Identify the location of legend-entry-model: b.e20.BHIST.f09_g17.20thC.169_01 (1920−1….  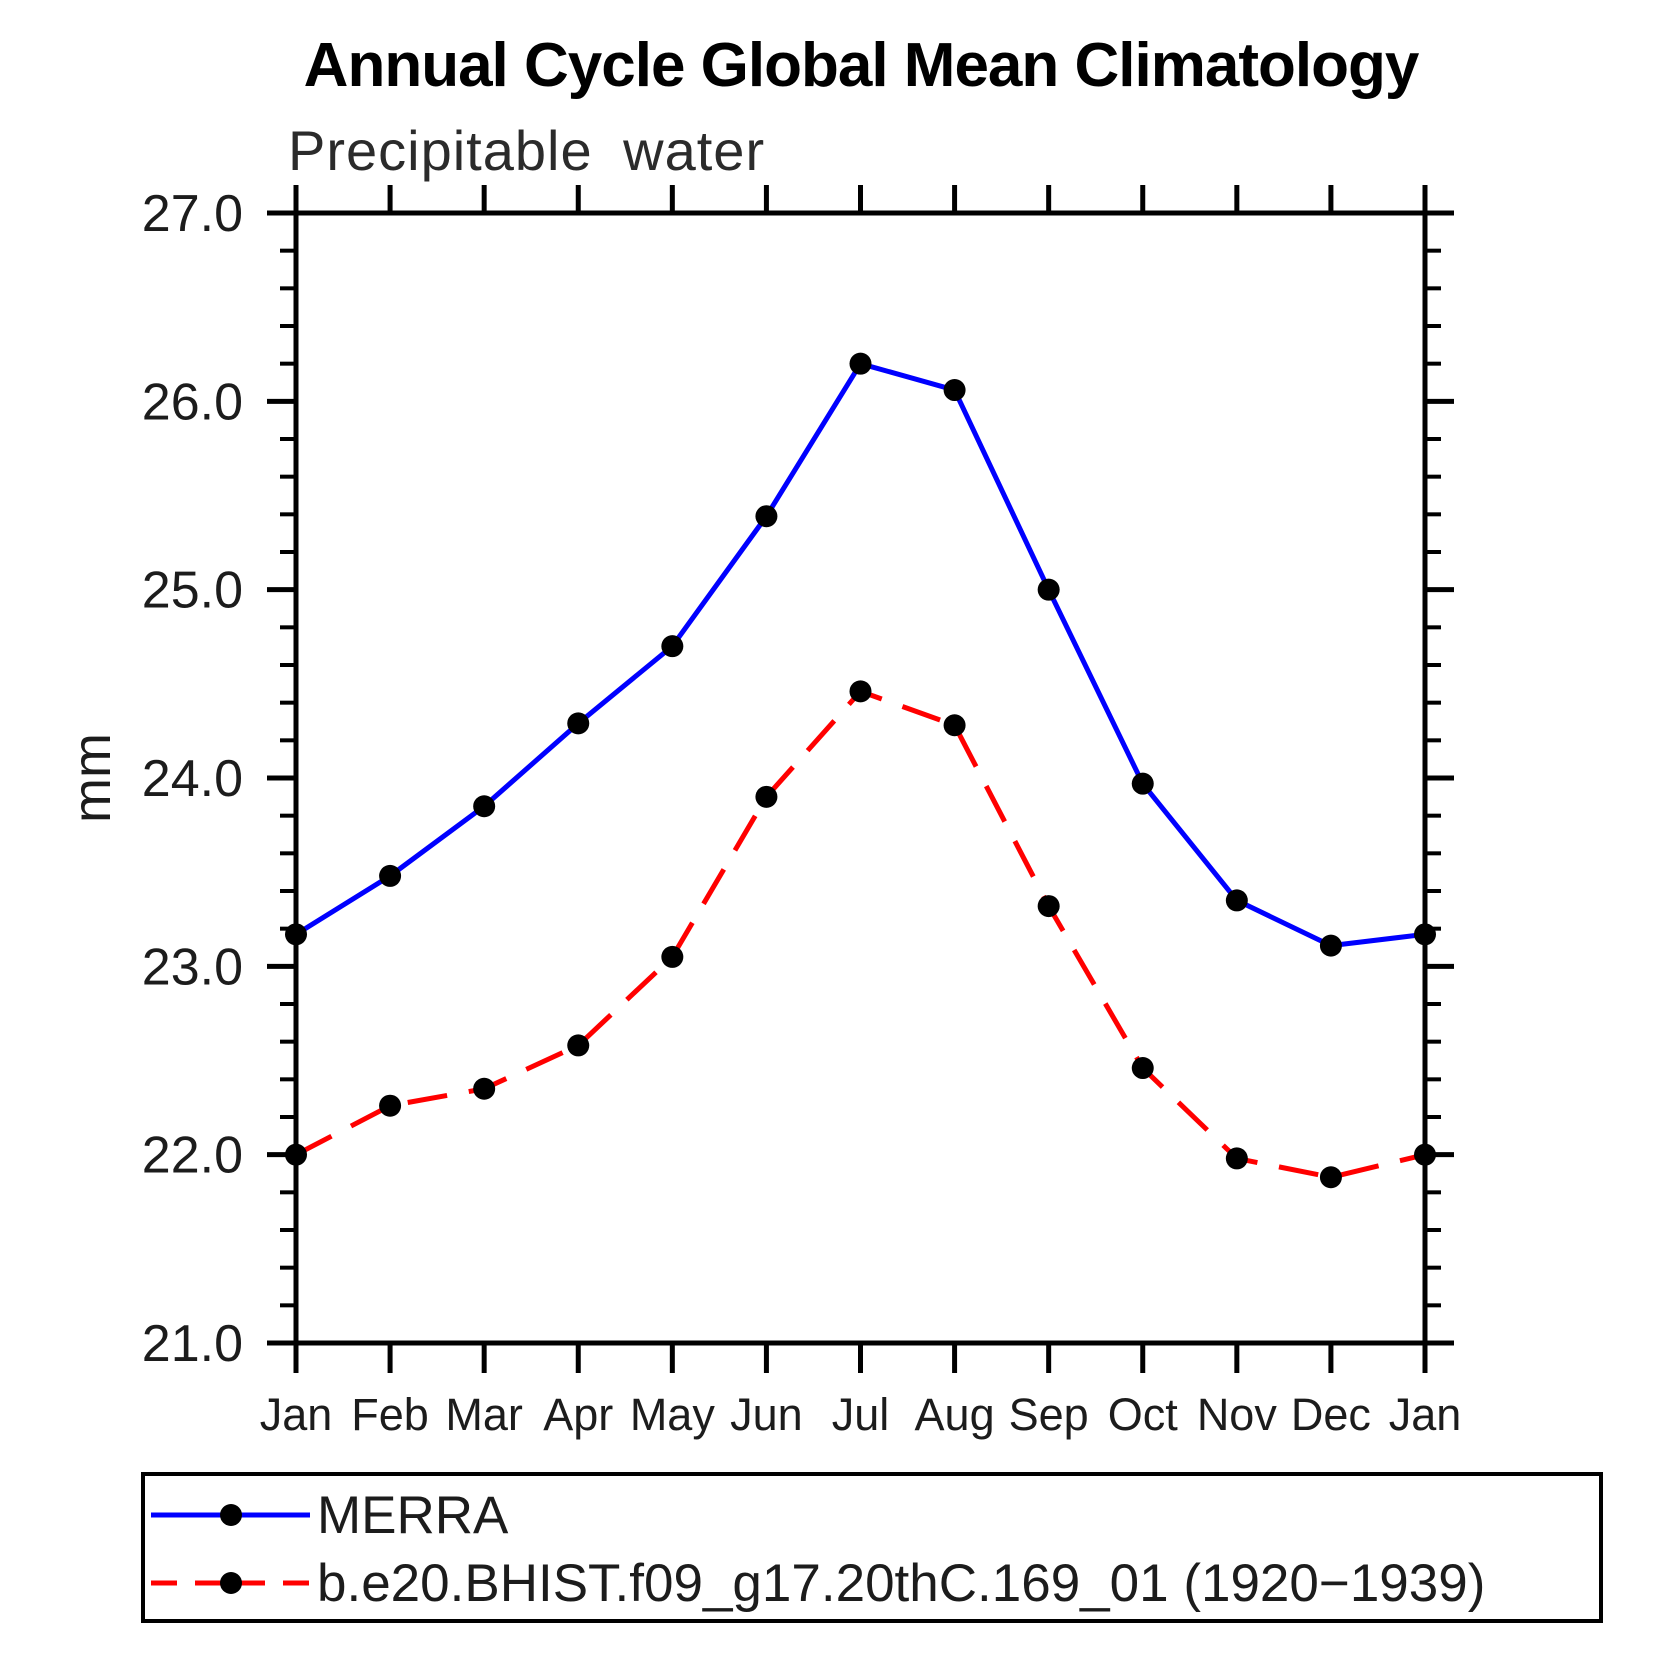
(816, 1583).